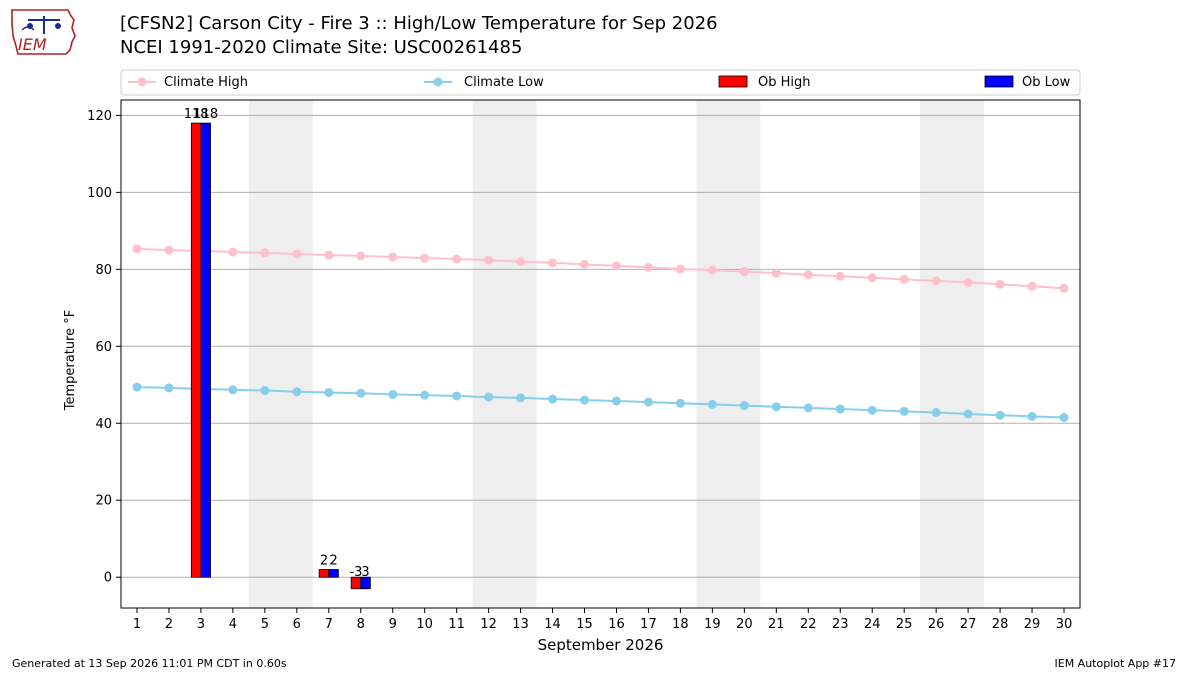 The width and height of the screenshot is (1200, 675). I want to click on bar-value-labels: 118 2 -3 118 2 3, so click(277, 343).